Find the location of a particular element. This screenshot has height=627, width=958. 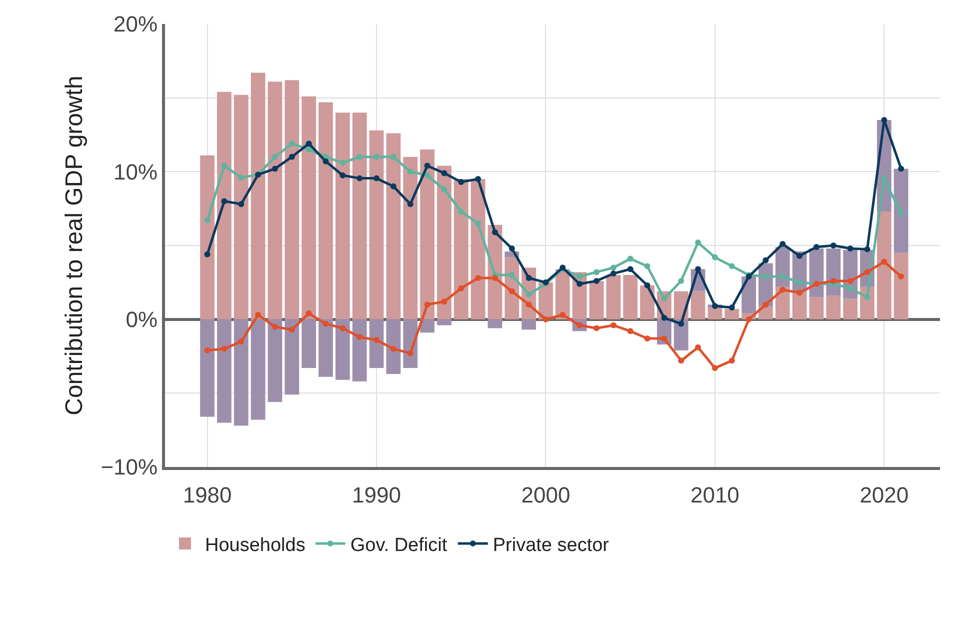

x-tick-label: 2000 is located at coordinates (545, 495).